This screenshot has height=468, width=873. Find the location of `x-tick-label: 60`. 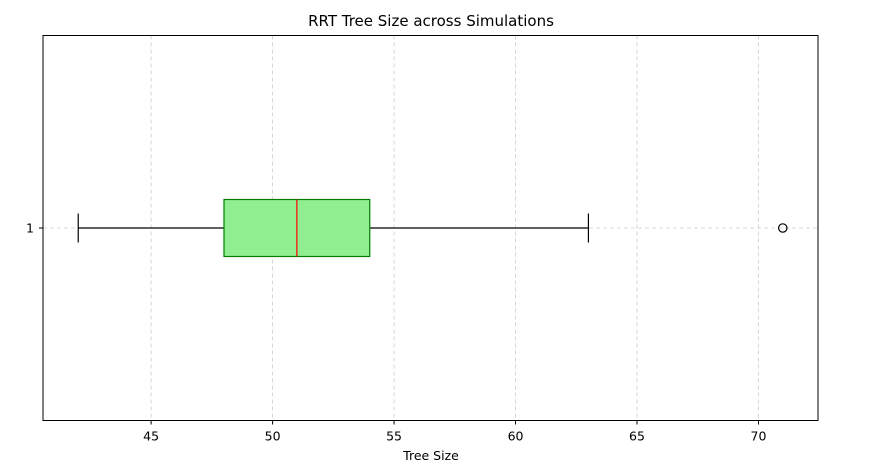

x-tick-label: 60 is located at coordinates (516, 436).